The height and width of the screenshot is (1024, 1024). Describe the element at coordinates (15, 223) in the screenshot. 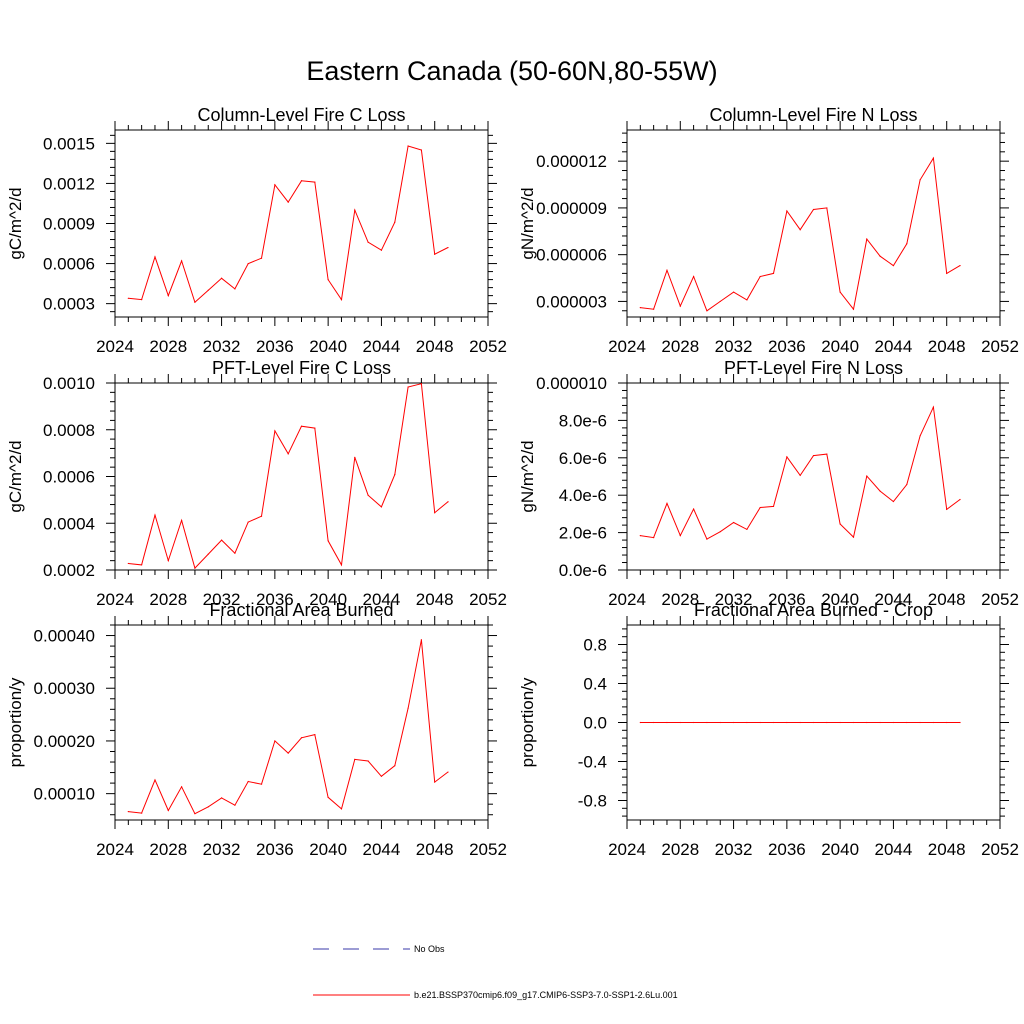

I see `y-axis-label: gC/m^2/d` at that location.